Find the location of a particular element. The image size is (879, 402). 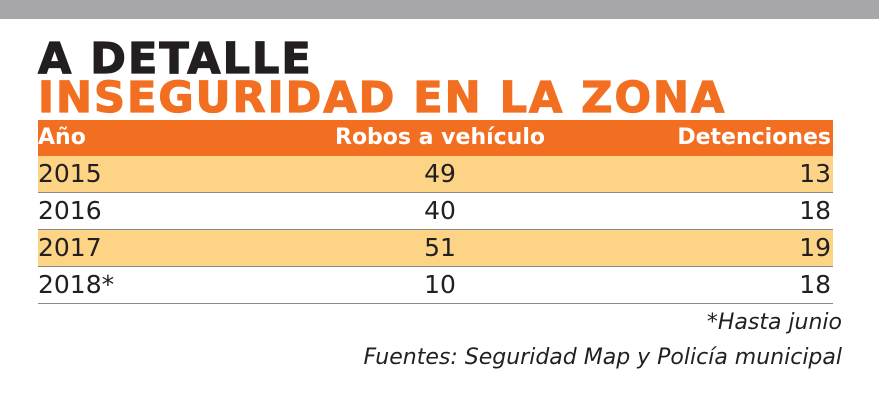

year-cell: 2016 is located at coordinates (70, 210).